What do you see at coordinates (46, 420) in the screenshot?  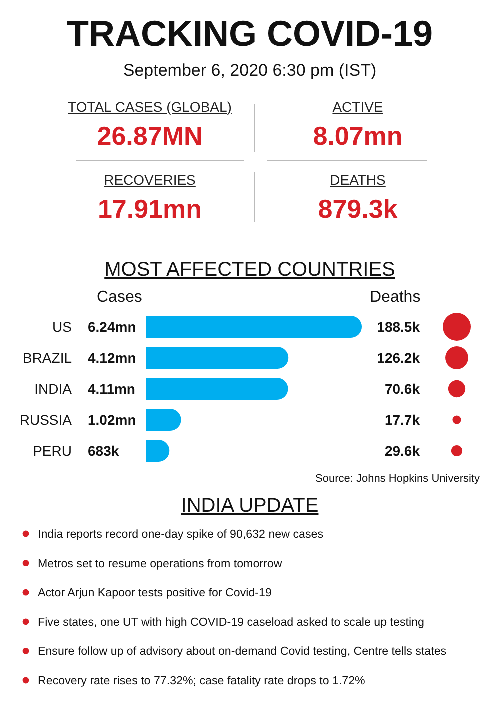 I see `y-tick-label: RUSSIA` at bounding box center [46, 420].